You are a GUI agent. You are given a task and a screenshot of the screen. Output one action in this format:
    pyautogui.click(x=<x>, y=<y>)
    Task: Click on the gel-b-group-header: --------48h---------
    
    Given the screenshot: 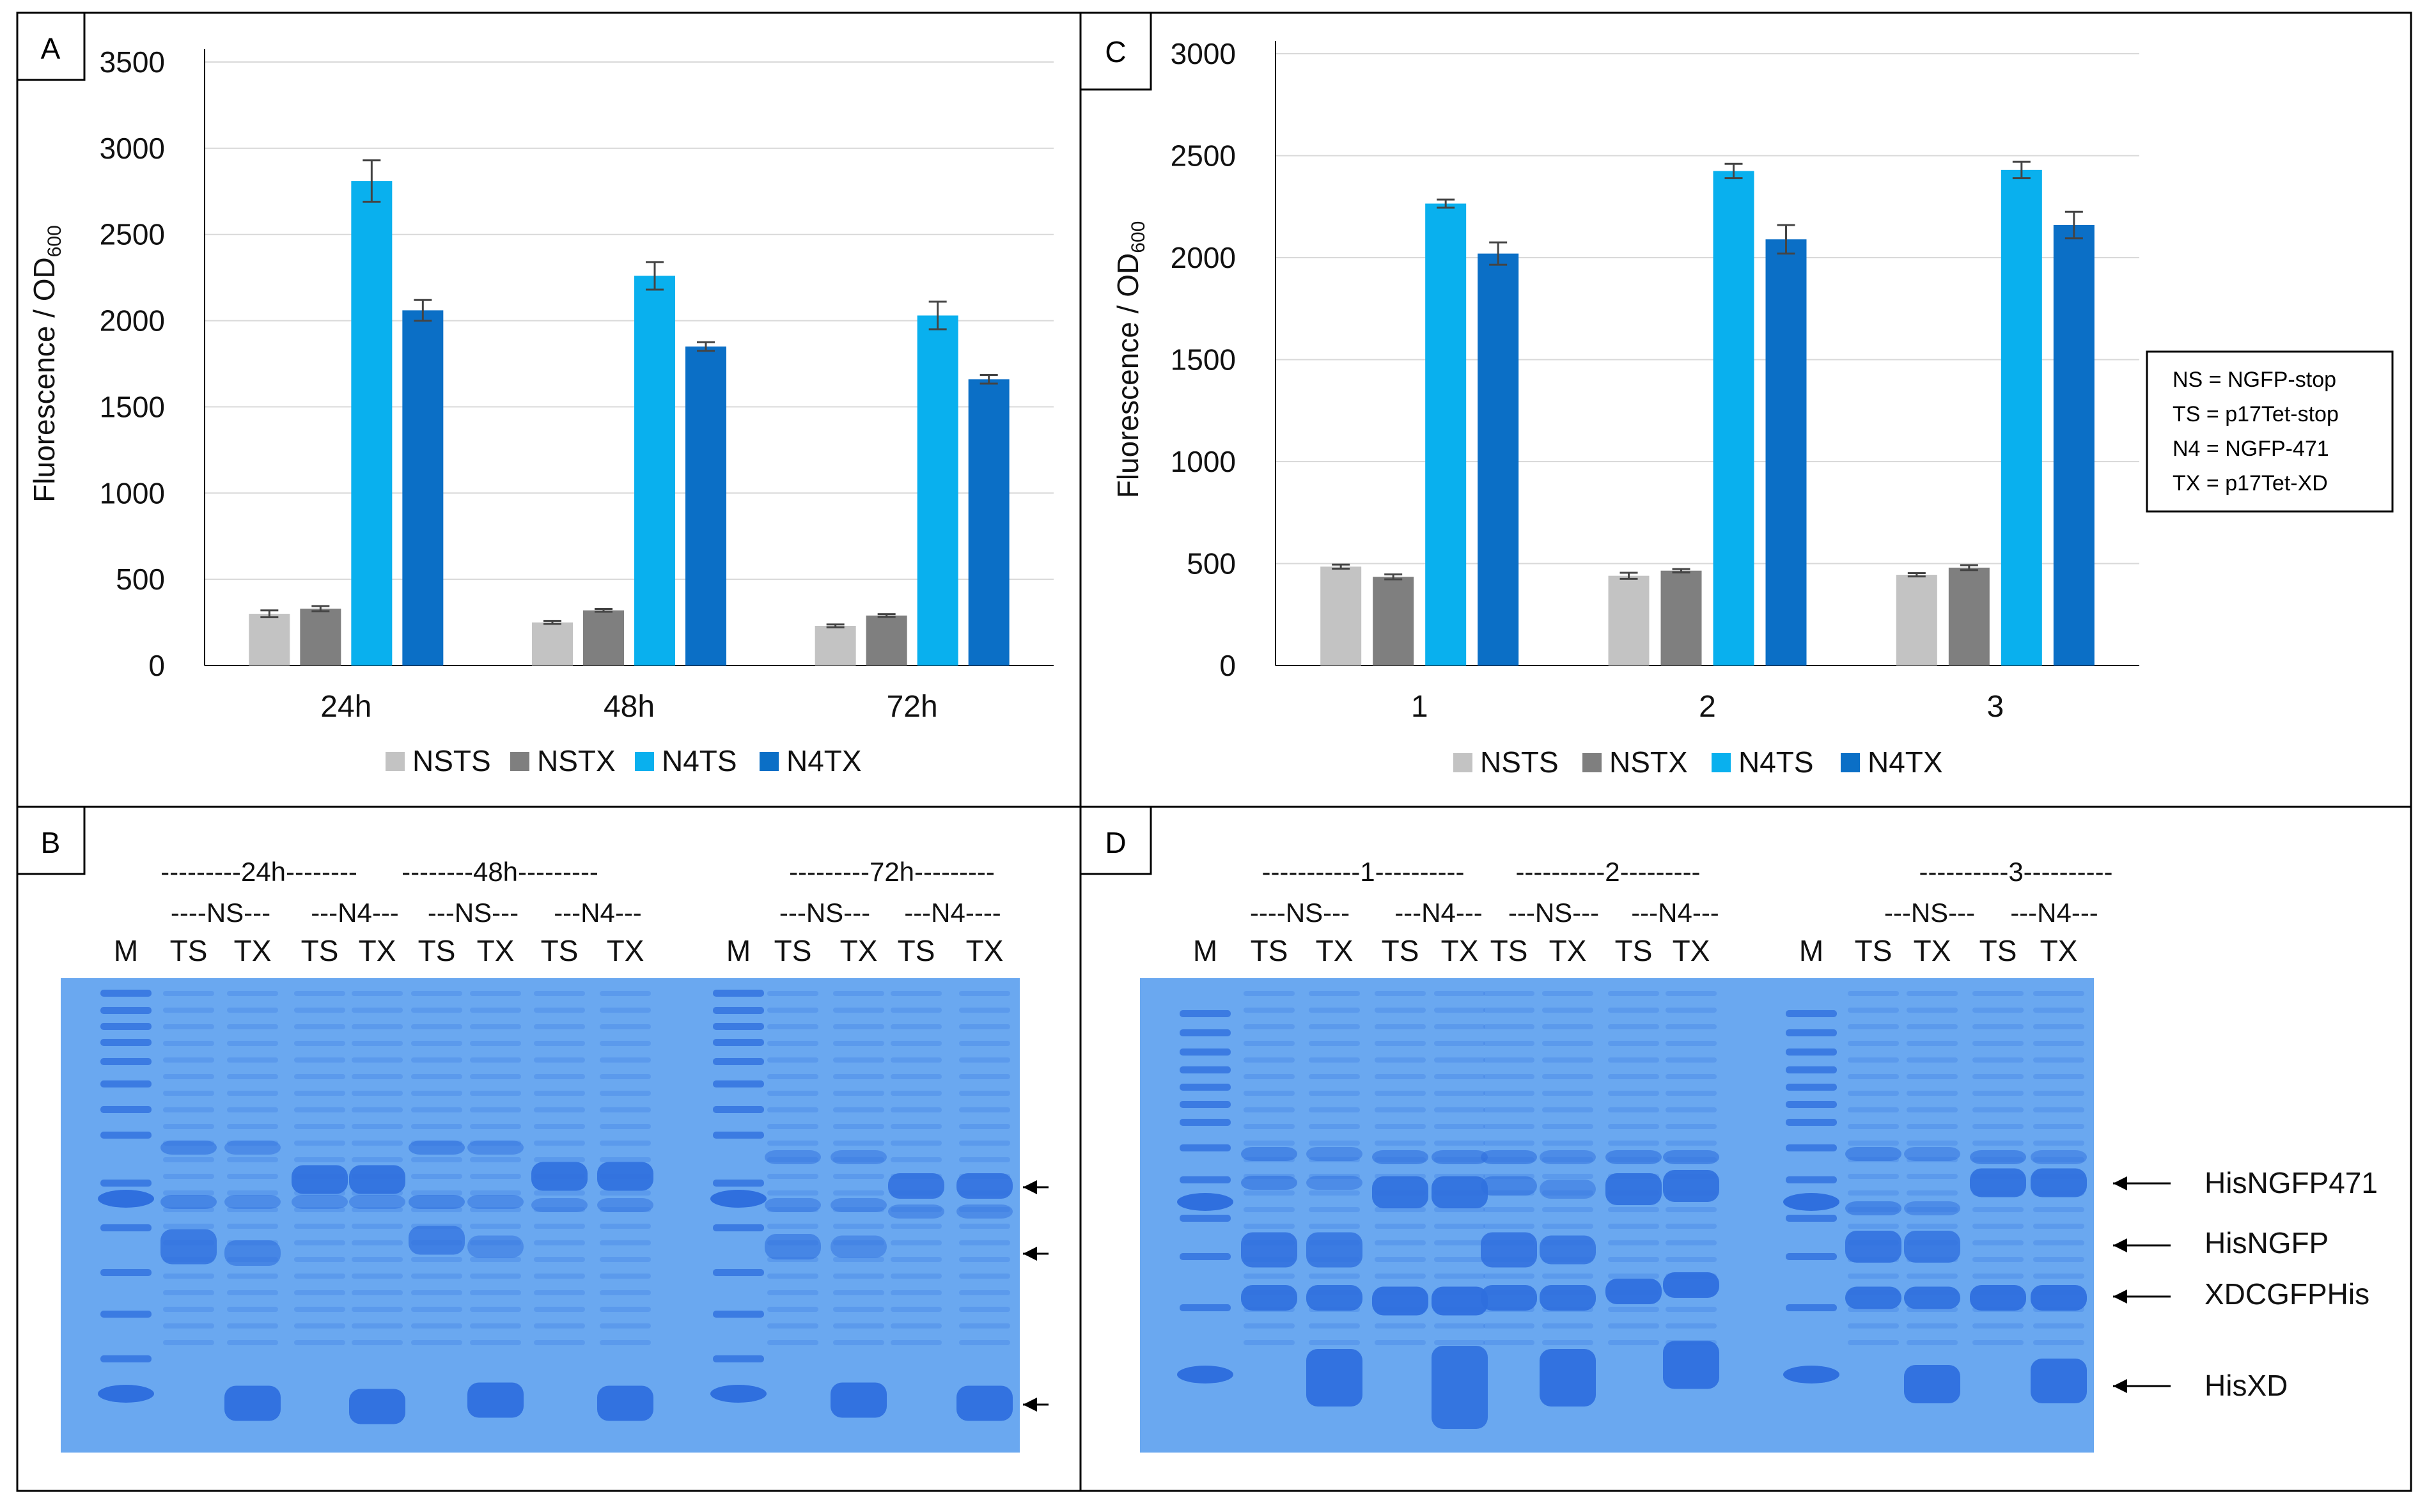 What is the action you would take?
    pyautogui.click(x=500, y=872)
    